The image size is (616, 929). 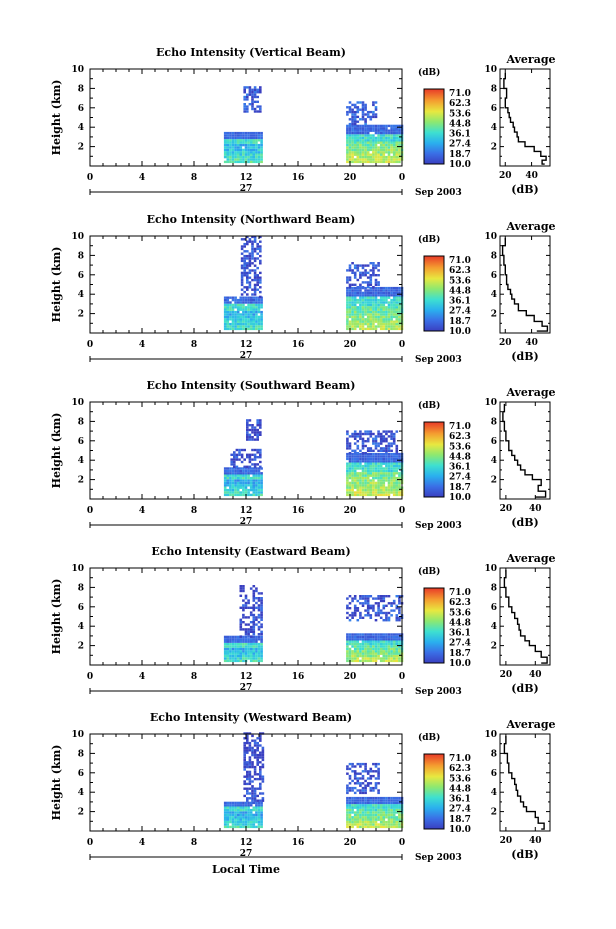 What do you see at coordinates (246, 178) in the screenshot?
I see `x-tick-label: 12` at bounding box center [246, 178].